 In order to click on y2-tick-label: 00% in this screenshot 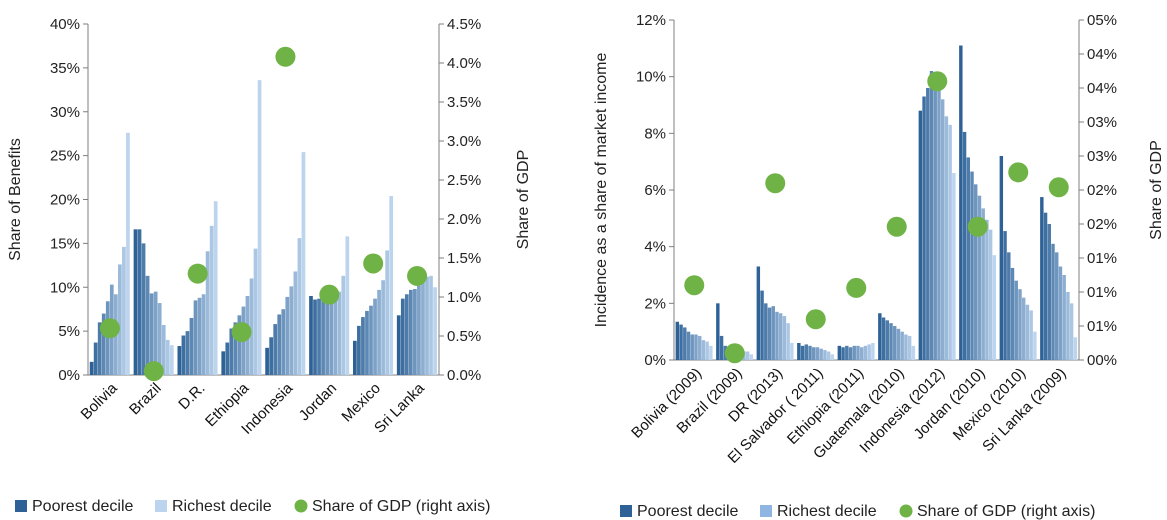, I will do `click(1102, 360)`.